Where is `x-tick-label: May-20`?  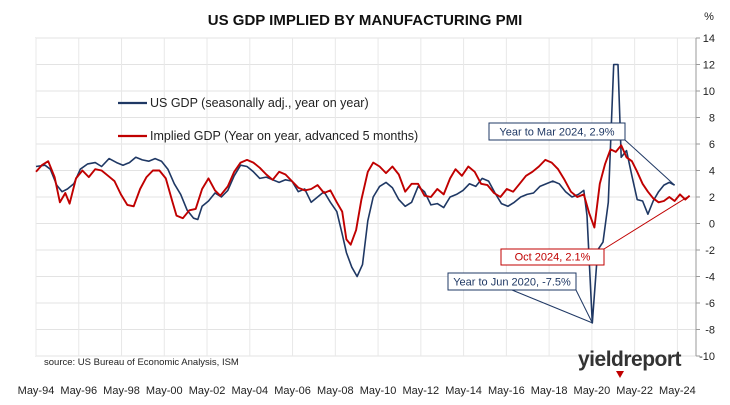
x-tick-label: May-20 is located at coordinates (592, 391).